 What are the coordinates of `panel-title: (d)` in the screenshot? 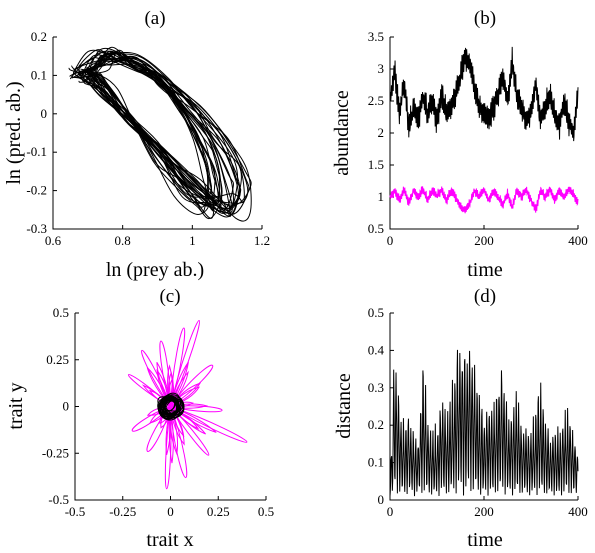 It's located at (485, 296).